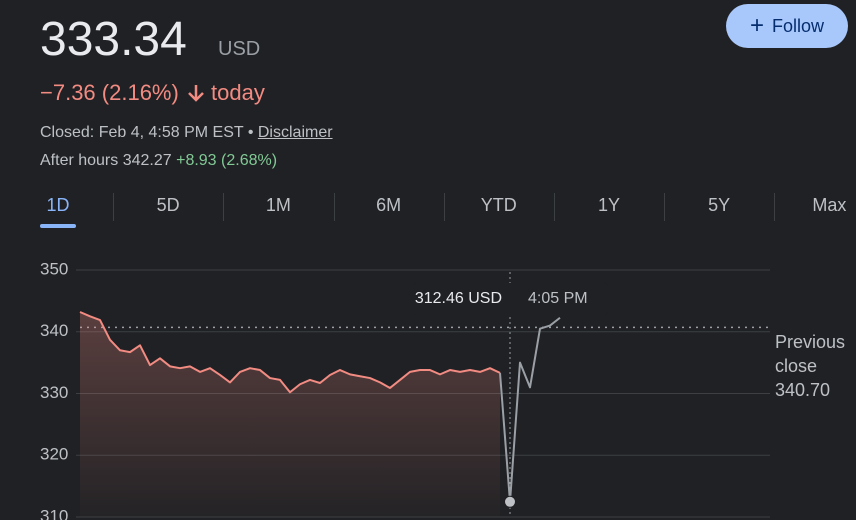  I want to click on tab: 5Y, so click(719, 205).